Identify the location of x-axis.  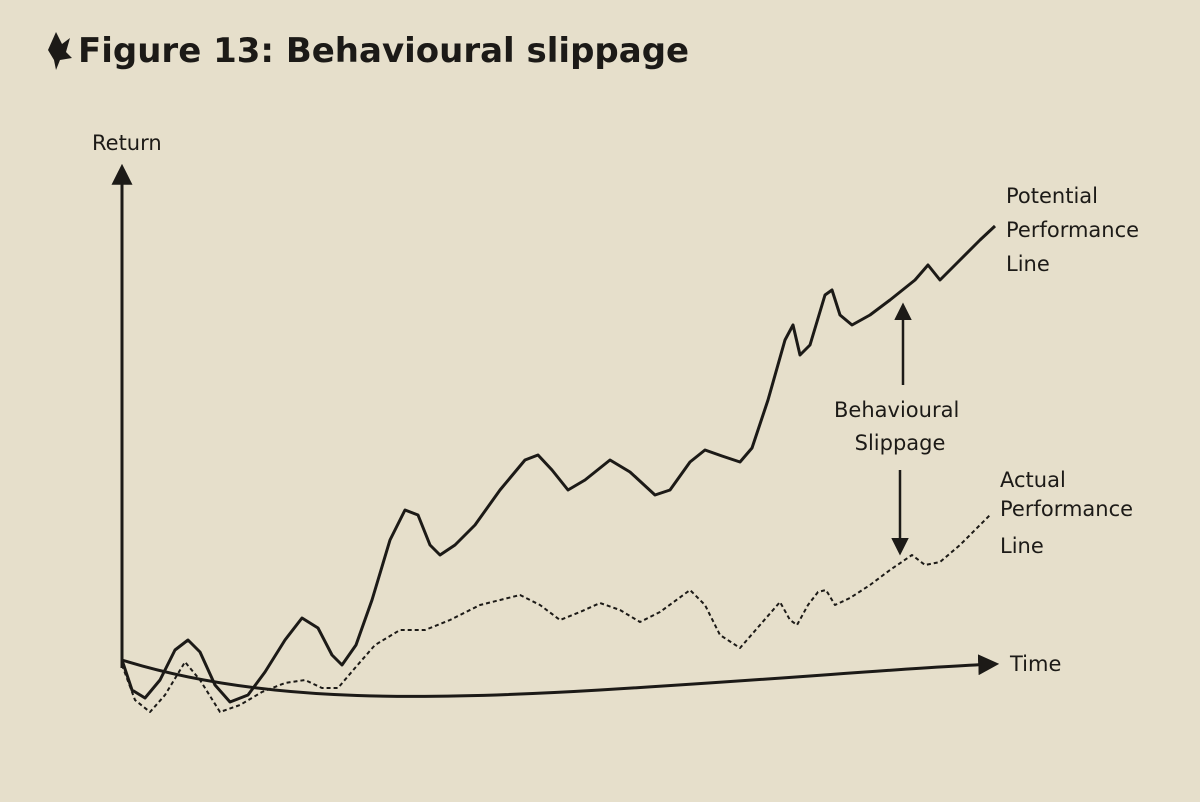
(560, 676).